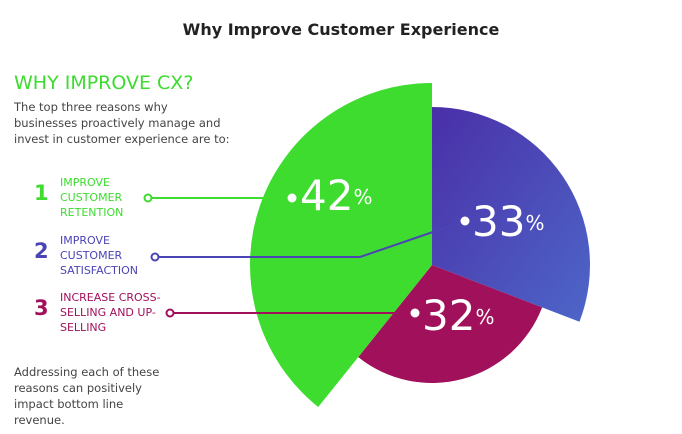 Image resolution: width=682 pixels, height=434 pixels. What do you see at coordinates (92, 197) in the screenshot?
I see `legend-label: IMPROVE CUSTOMER RETENTION` at bounding box center [92, 197].